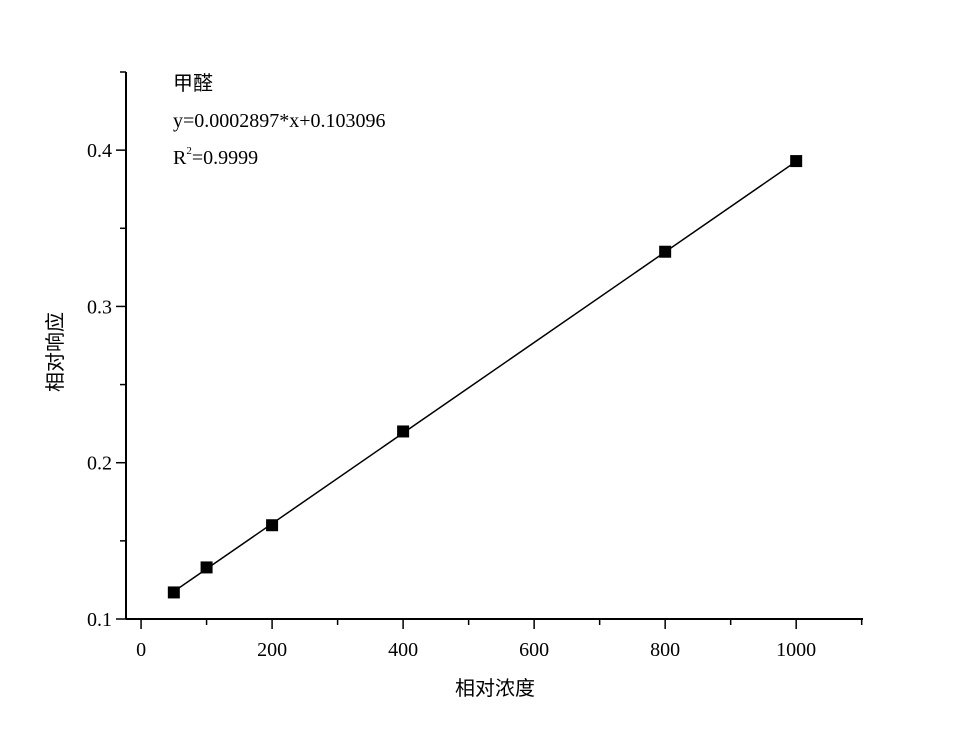 This screenshot has width=964, height=730. Describe the element at coordinates (189, 151) in the screenshot. I see `r2-superscript: 2` at that location.